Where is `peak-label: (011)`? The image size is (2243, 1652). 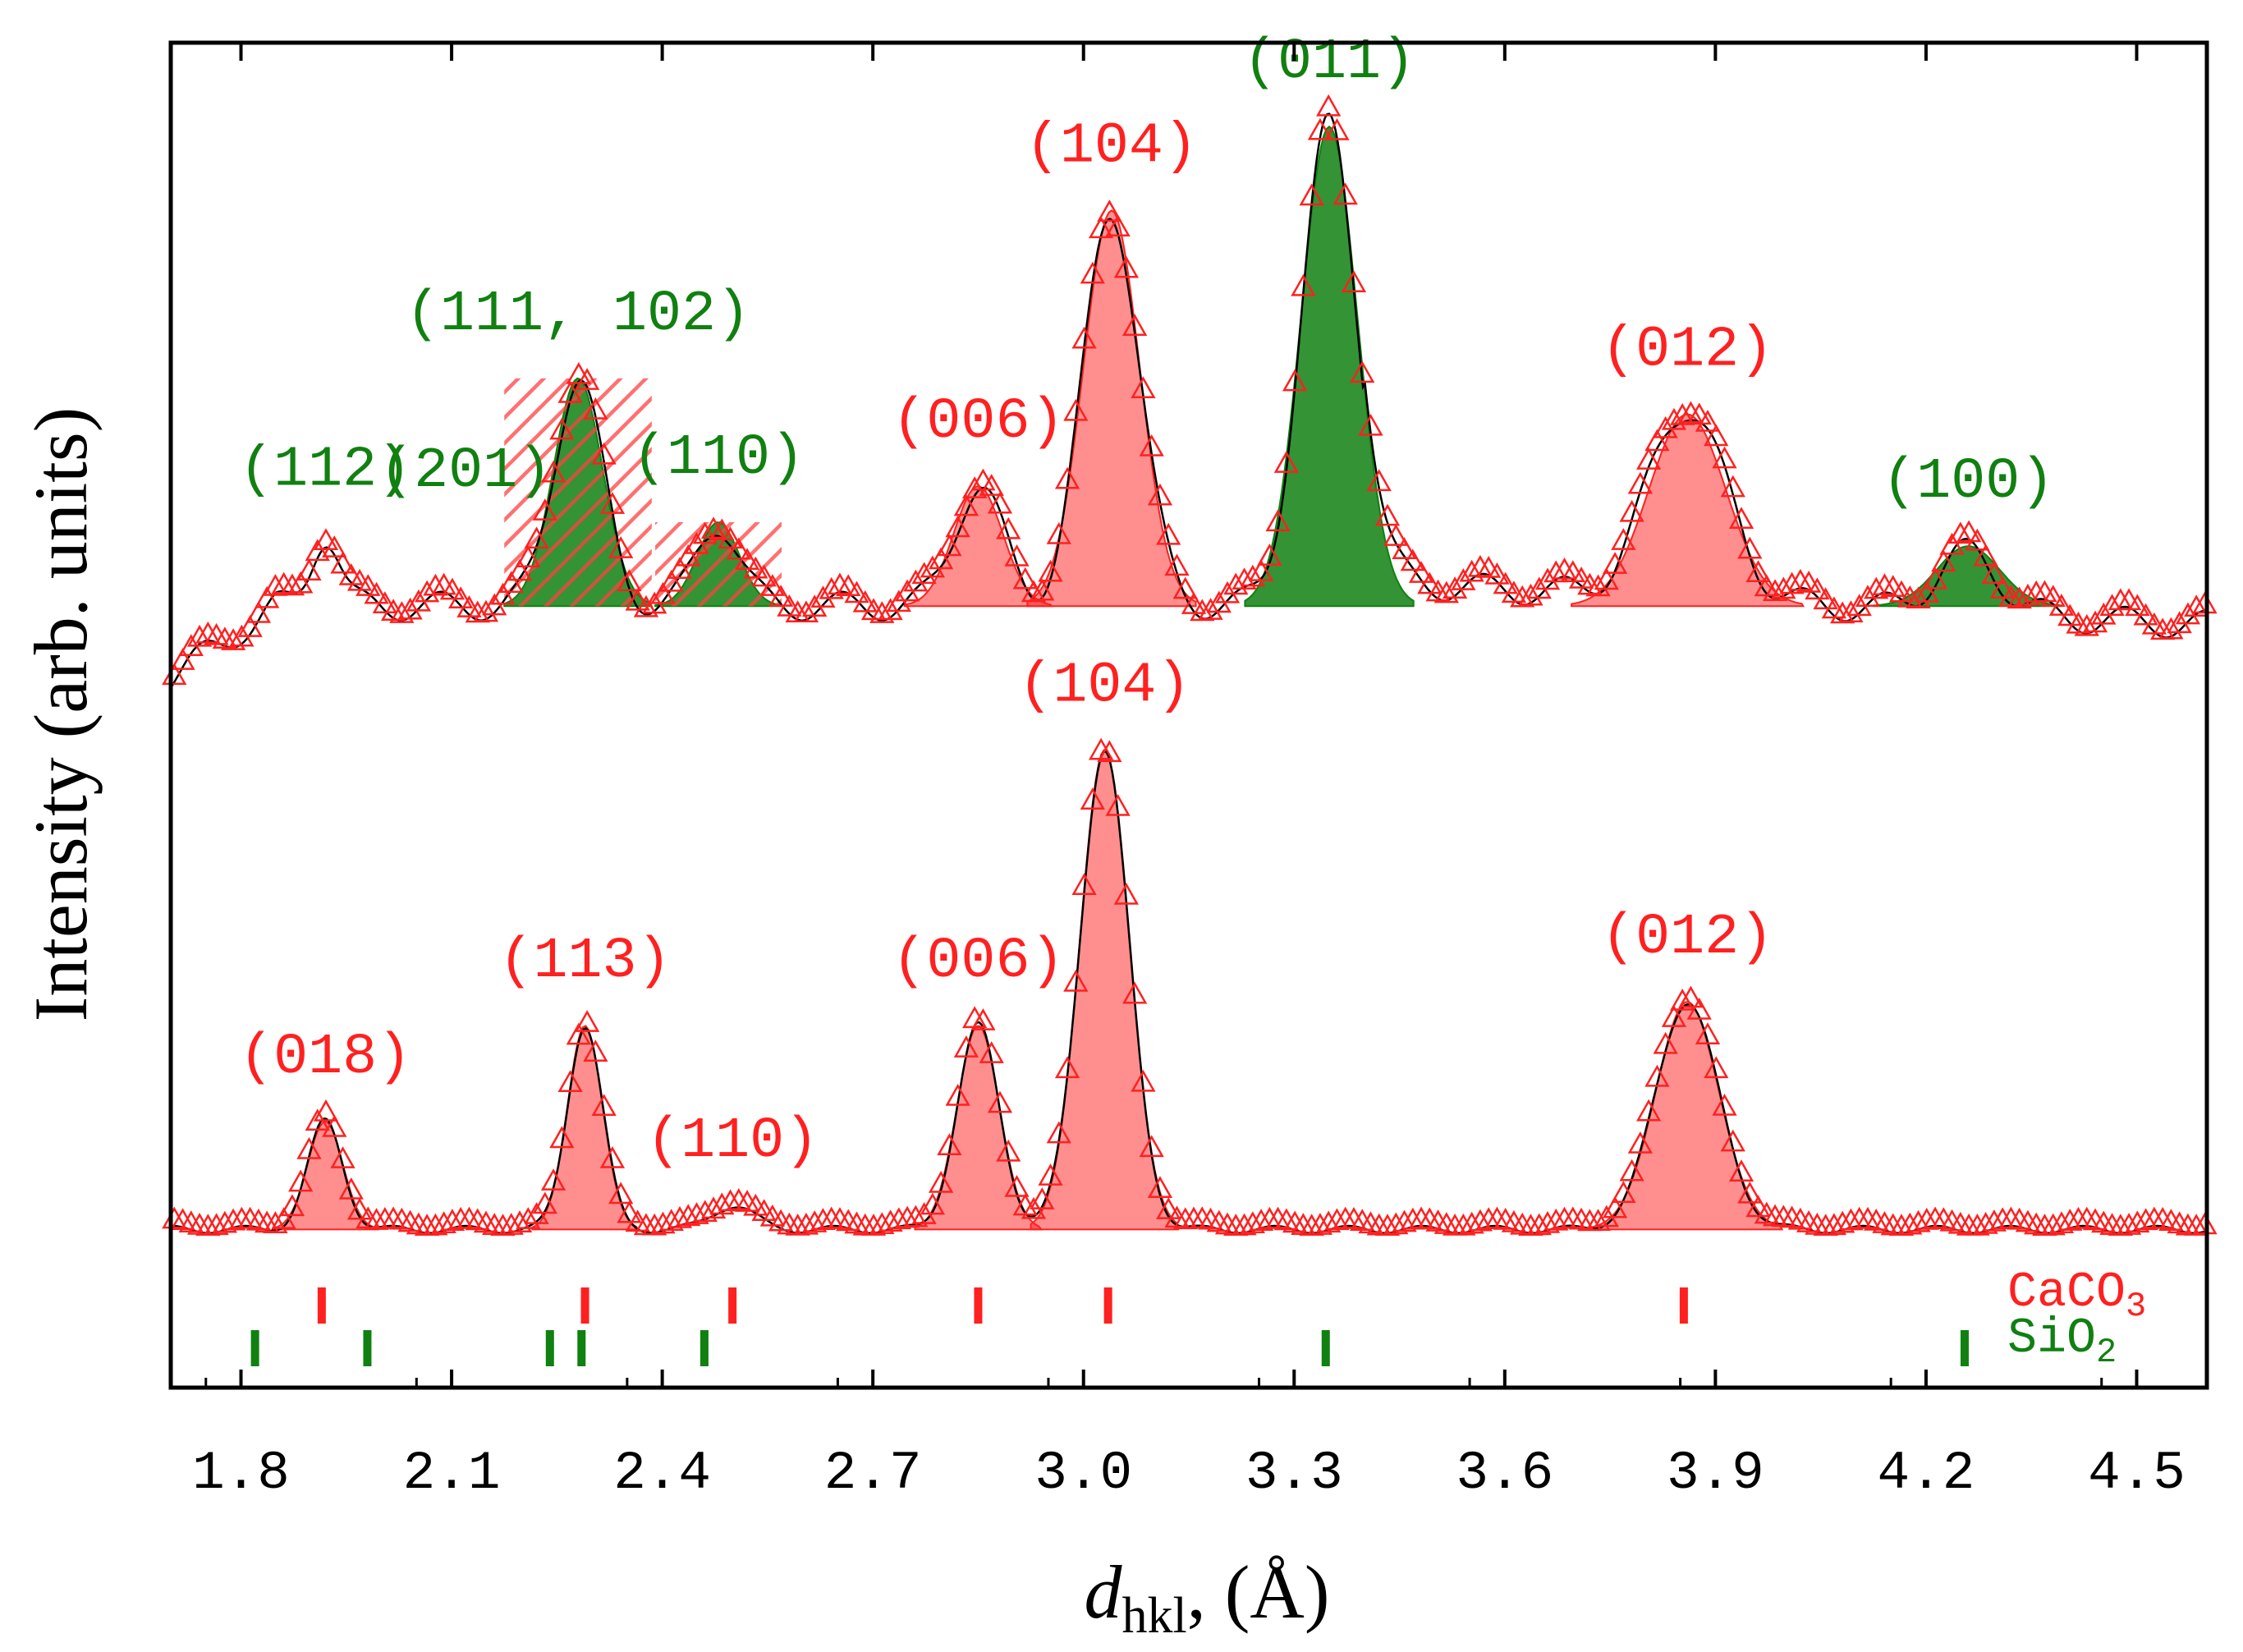 peak-label: (011) is located at coordinates (1329, 63).